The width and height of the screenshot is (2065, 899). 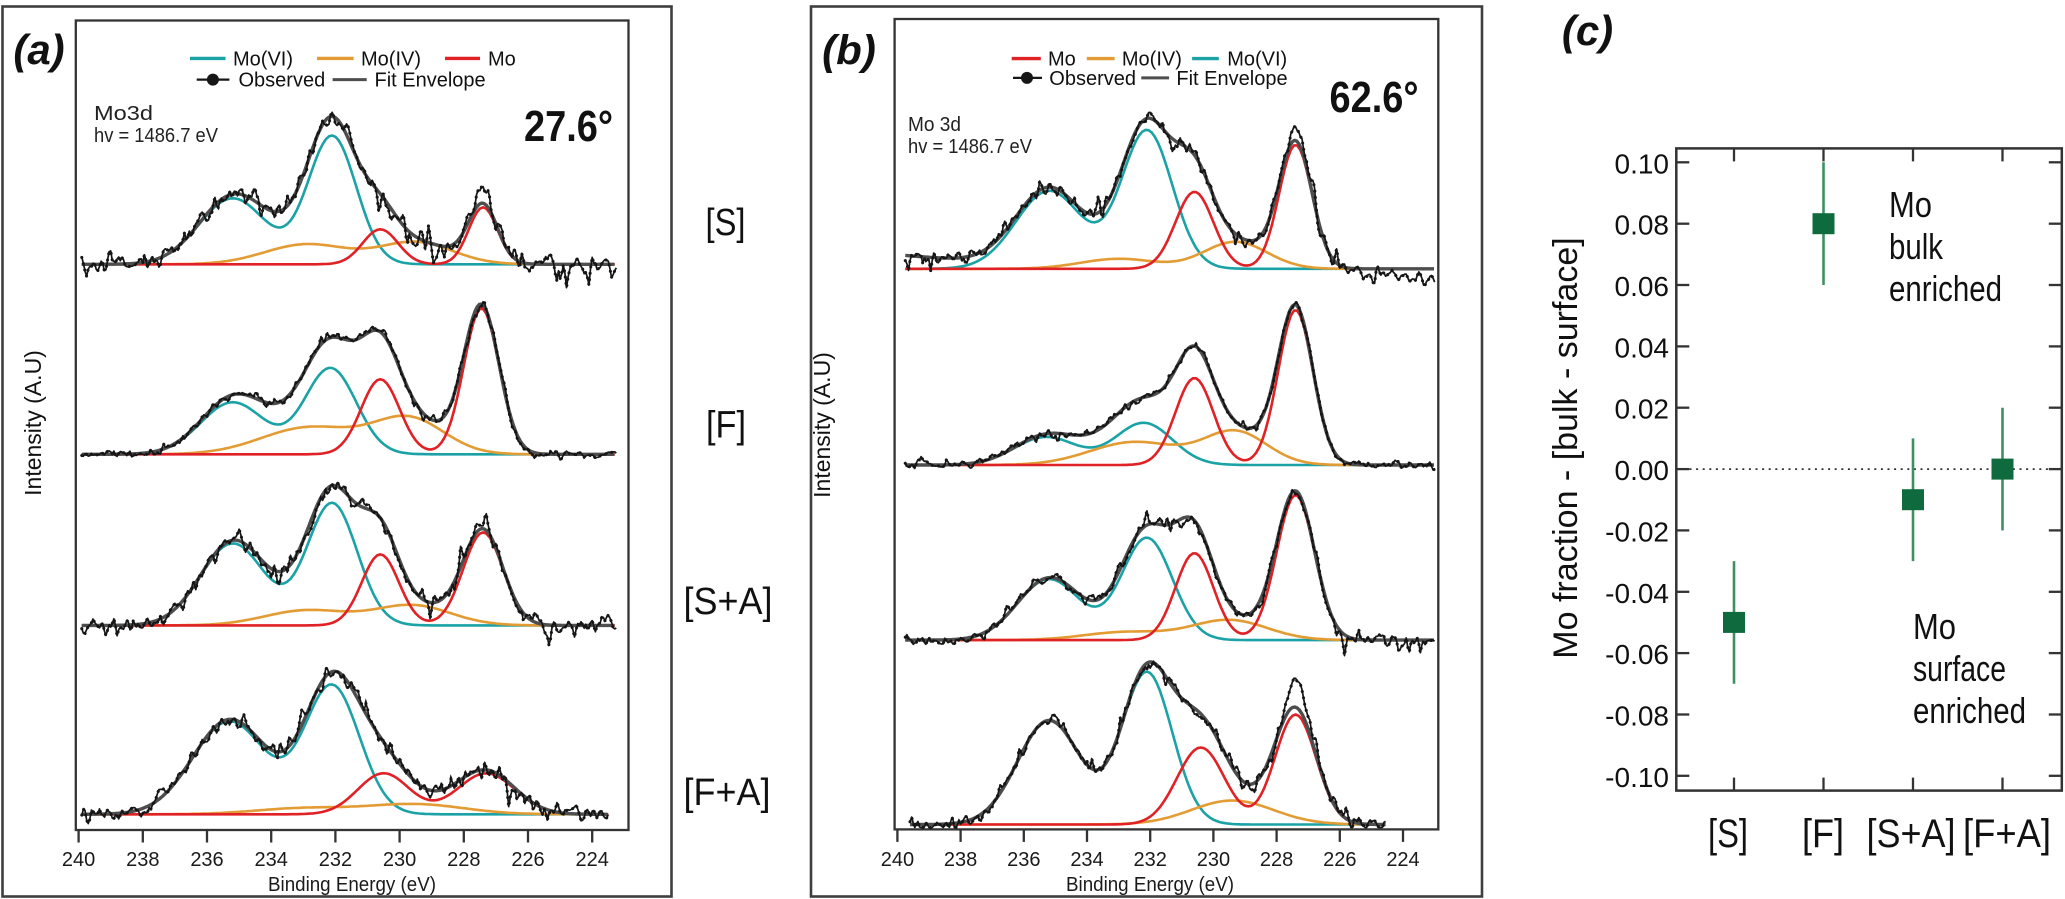 What do you see at coordinates (1916, 246) in the screenshot?
I see `svg-text: bulk` at bounding box center [1916, 246].